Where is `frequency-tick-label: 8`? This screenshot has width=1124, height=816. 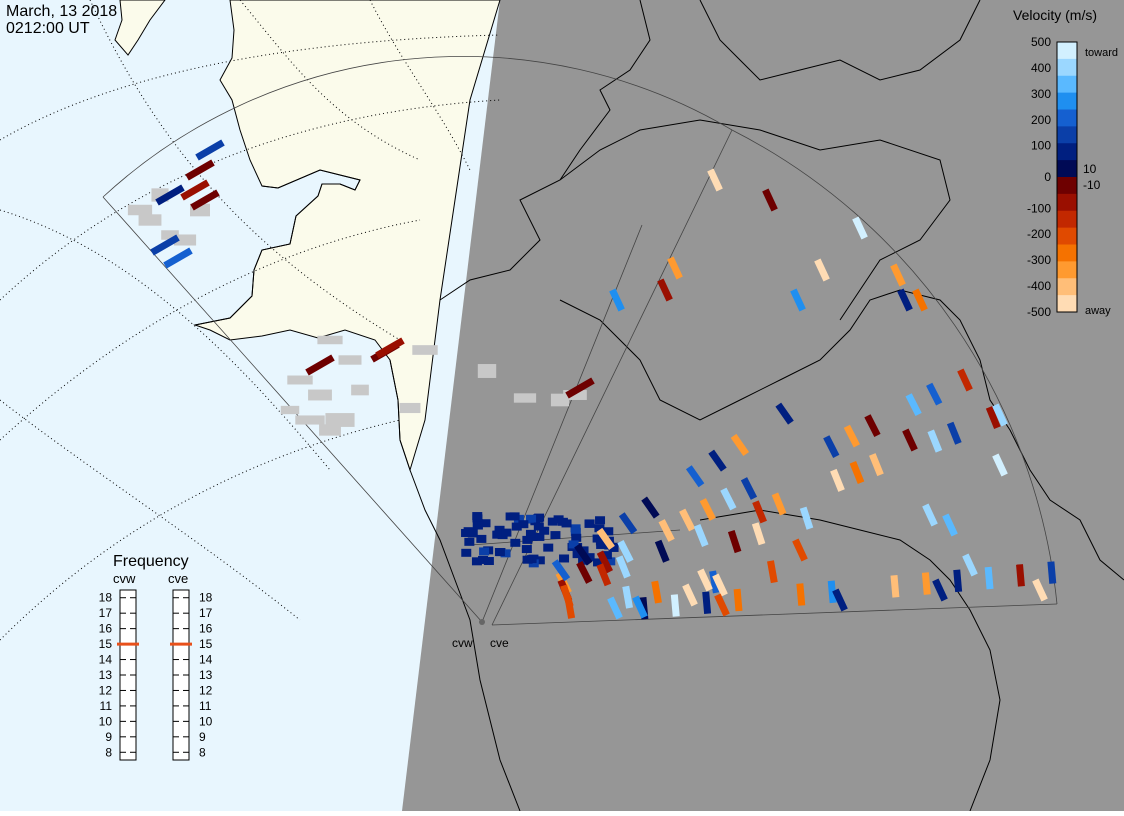
frequency-tick-label: 8 is located at coordinates (108, 752).